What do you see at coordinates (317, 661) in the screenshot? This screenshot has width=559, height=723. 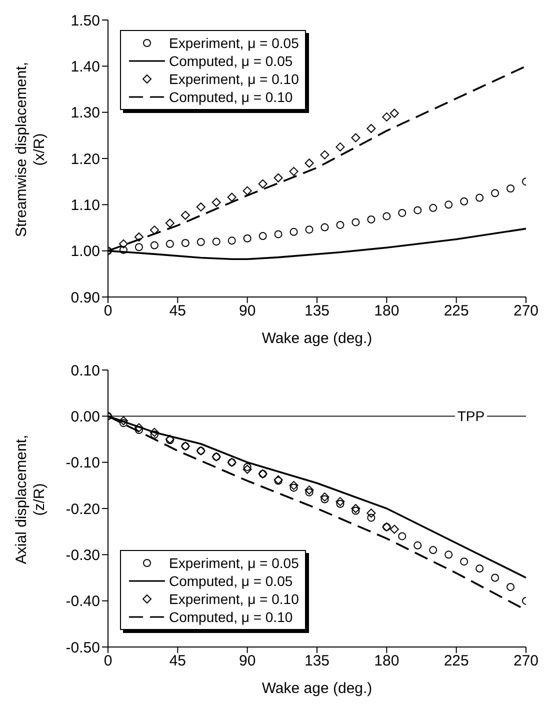 I see `x-tick-label: 135` at bounding box center [317, 661].